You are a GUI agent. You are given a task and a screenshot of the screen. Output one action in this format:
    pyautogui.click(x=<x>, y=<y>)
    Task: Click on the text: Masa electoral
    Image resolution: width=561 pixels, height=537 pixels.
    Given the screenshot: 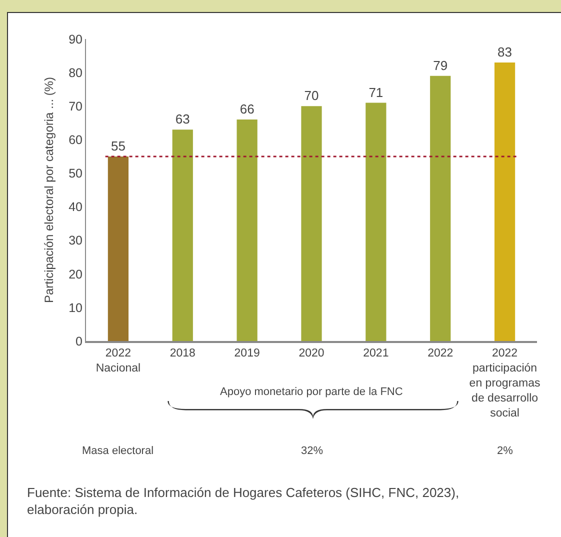 What is the action you would take?
    pyautogui.click(x=118, y=451)
    